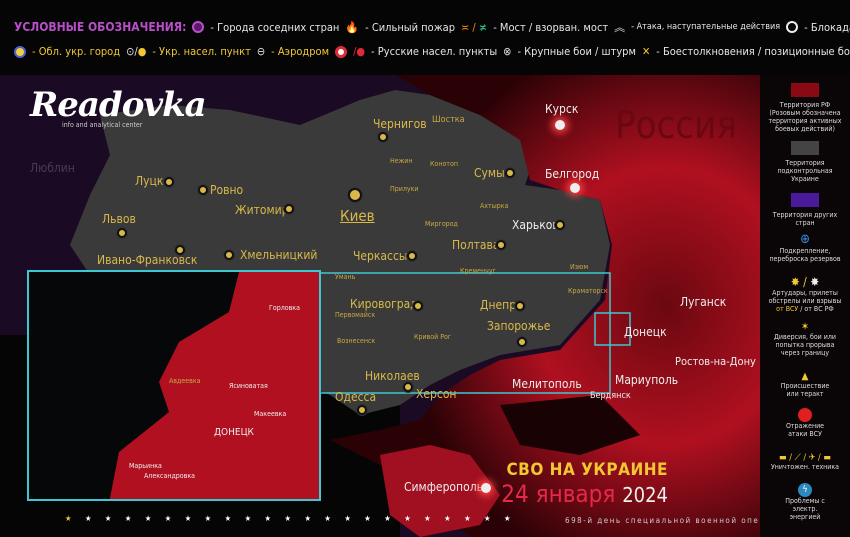 The height and width of the screenshot is (537, 850). I want to click on attack-icon: ︽, so click(620, 27).